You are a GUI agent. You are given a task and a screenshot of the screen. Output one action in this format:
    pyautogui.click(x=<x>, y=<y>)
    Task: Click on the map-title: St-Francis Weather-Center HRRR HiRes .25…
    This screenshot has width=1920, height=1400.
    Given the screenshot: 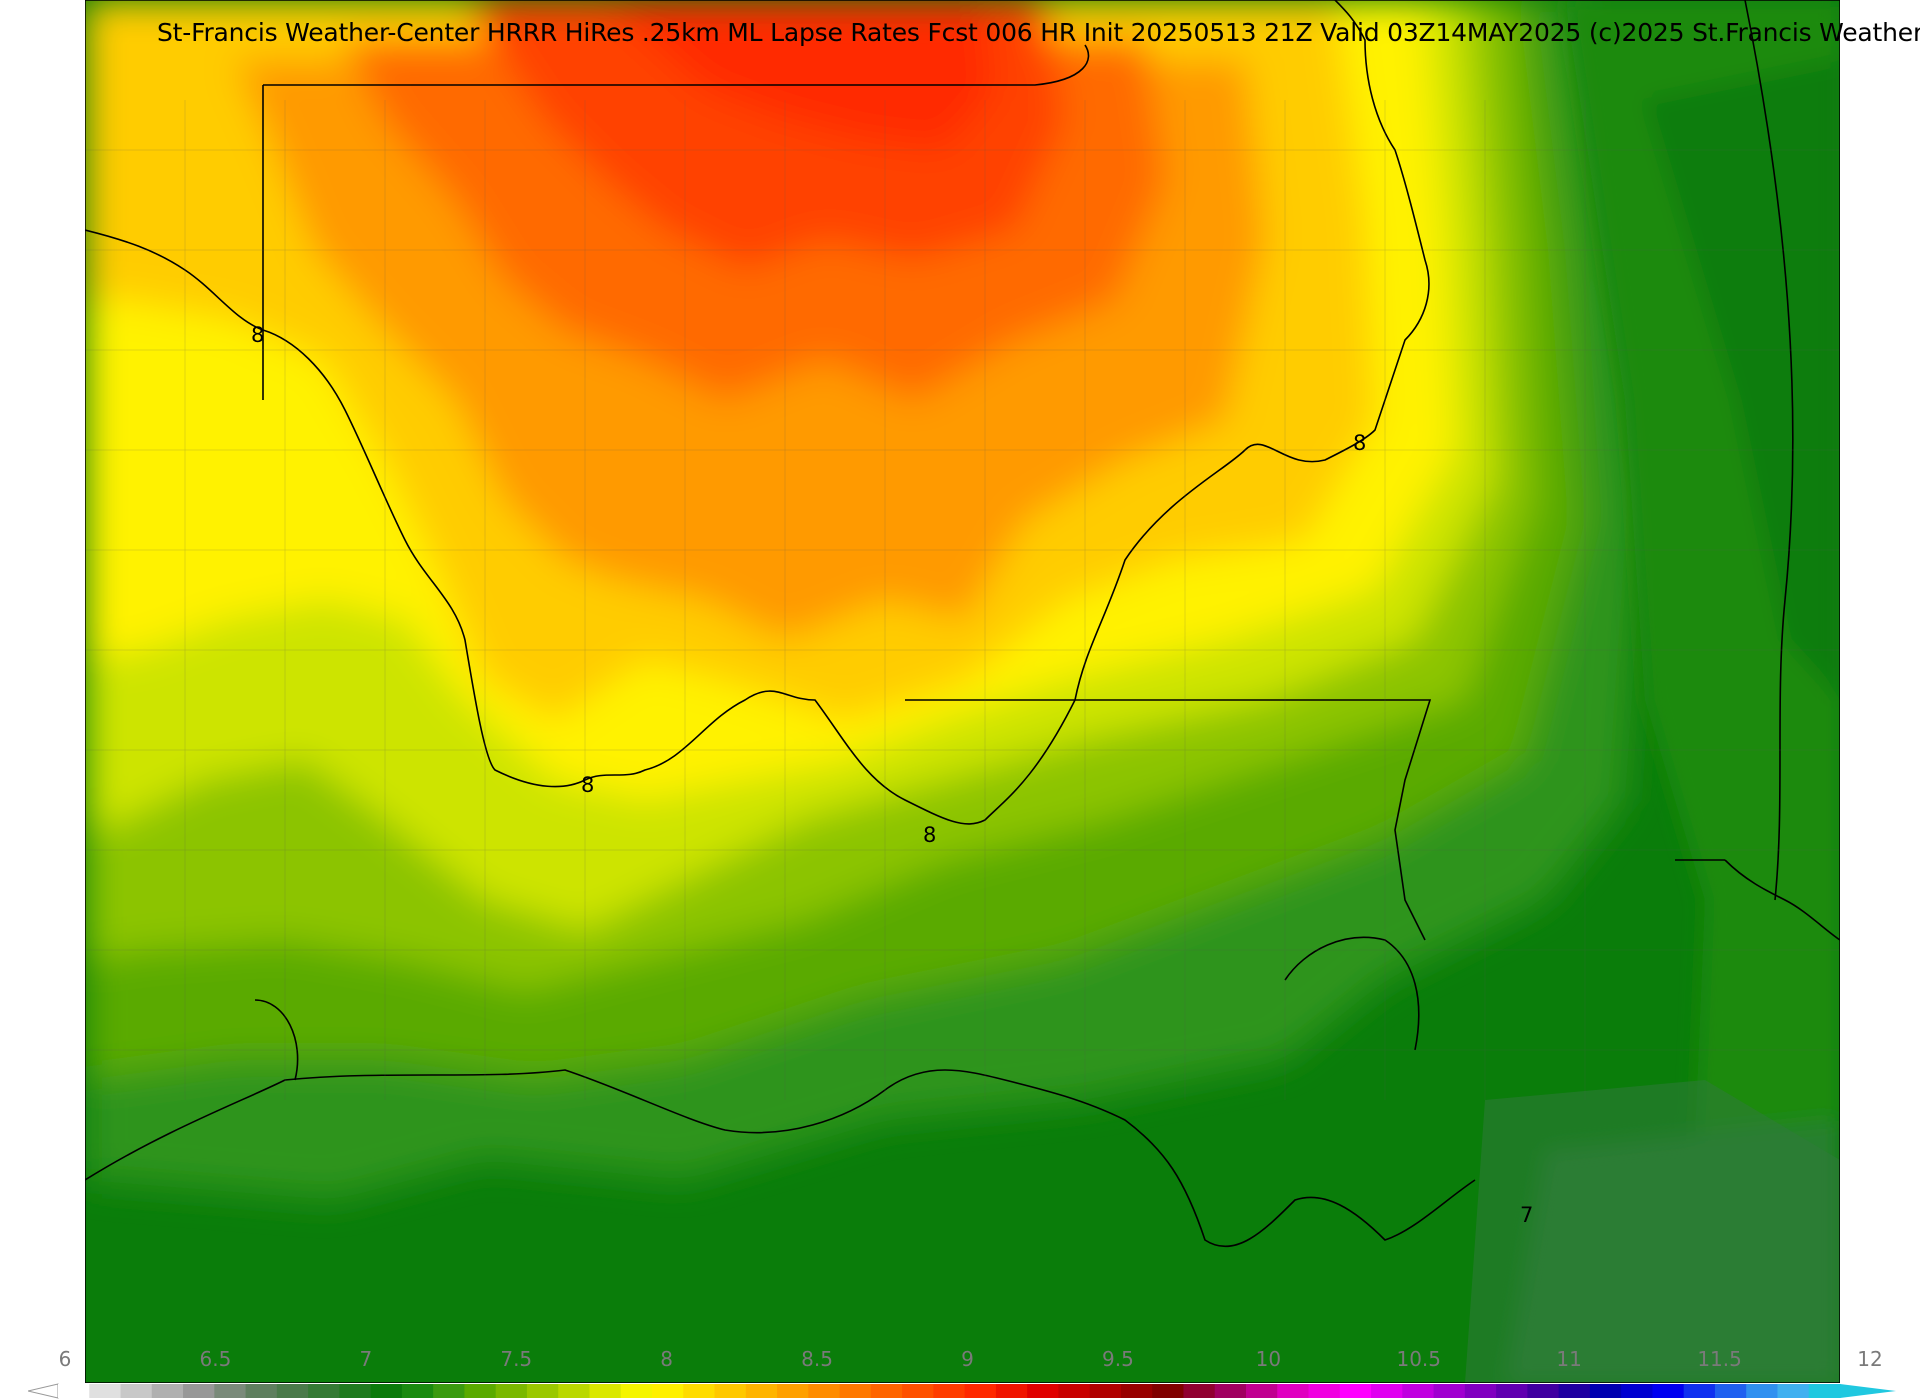 What is the action you would take?
    pyautogui.click(x=1038, y=32)
    